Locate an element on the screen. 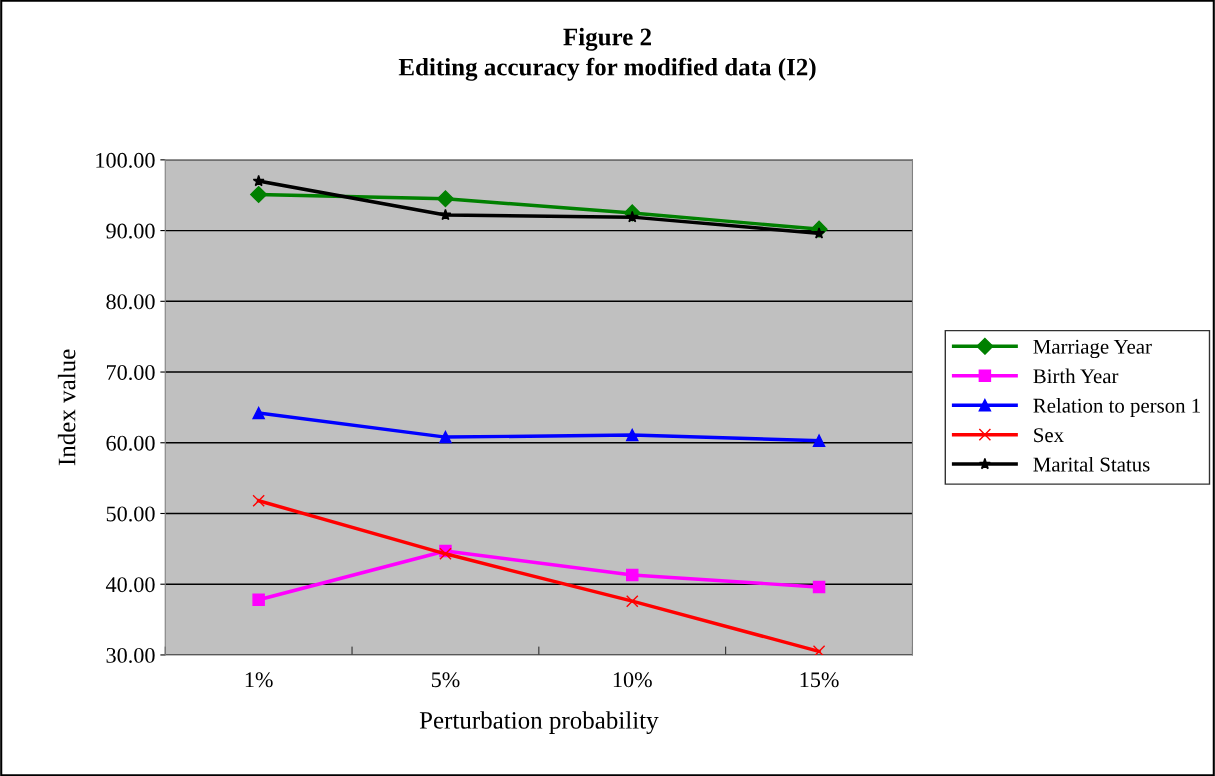 This screenshot has height=776, width=1215. x-tick-label: 5% is located at coordinates (445, 680).